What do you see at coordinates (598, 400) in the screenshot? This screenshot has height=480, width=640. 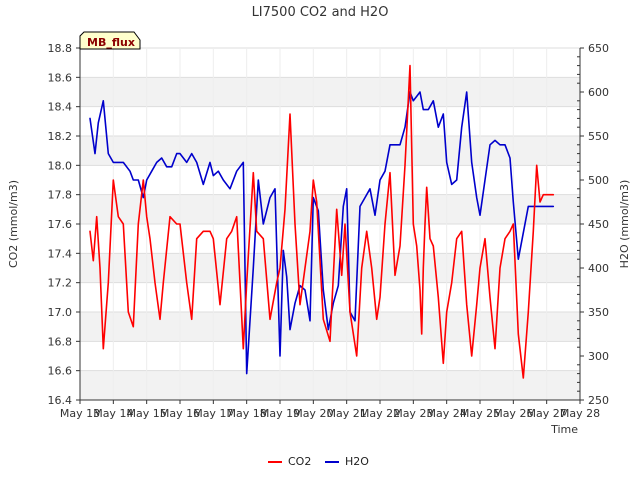 I see `y-right-tick-label: 250` at bounding box center [598, 400].